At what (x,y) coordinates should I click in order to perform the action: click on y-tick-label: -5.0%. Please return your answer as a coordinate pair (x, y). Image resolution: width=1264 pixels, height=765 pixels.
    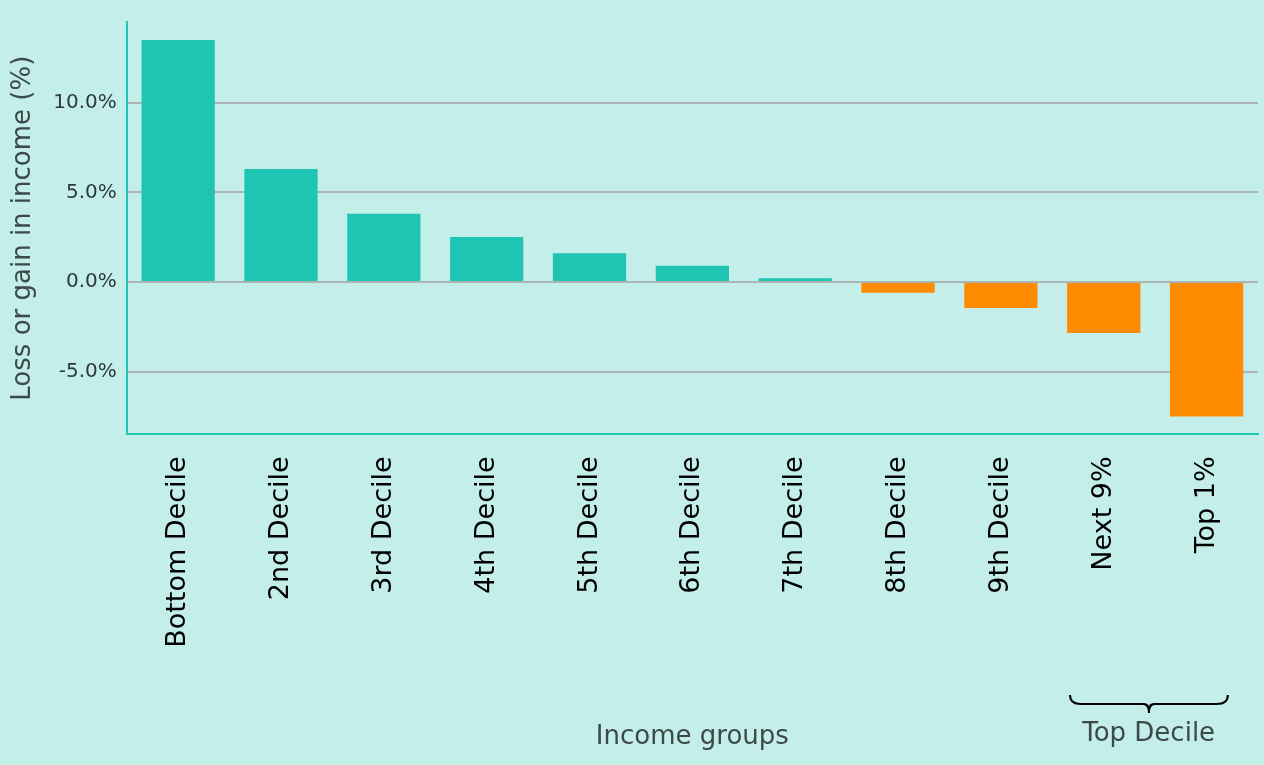
    Looking at the image, I should click on (87, 369).